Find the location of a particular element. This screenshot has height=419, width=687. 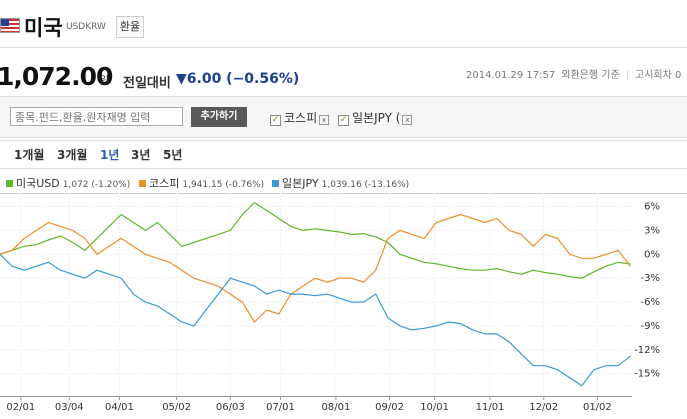

change: ▼6.00 (−0.56%) is located at coordinates (238, 79).